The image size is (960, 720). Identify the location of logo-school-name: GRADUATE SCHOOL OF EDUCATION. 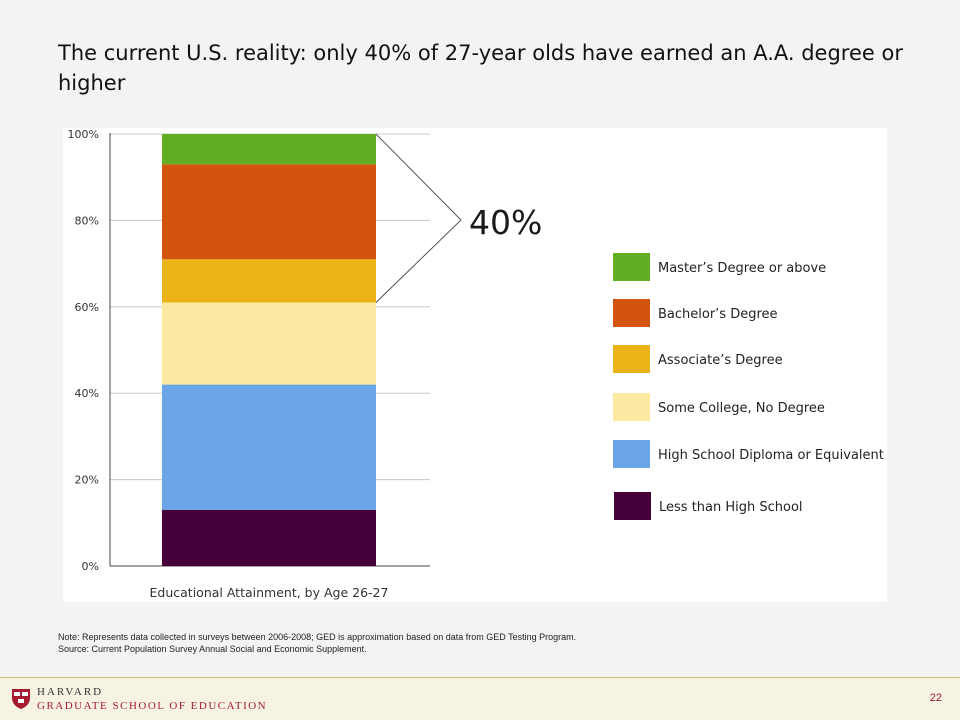
(152, 706).